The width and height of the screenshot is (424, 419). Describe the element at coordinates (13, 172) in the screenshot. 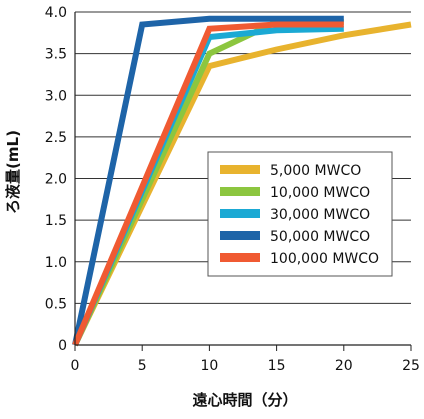

I see `y-axis-title: ろ液量(mL)` at that location.